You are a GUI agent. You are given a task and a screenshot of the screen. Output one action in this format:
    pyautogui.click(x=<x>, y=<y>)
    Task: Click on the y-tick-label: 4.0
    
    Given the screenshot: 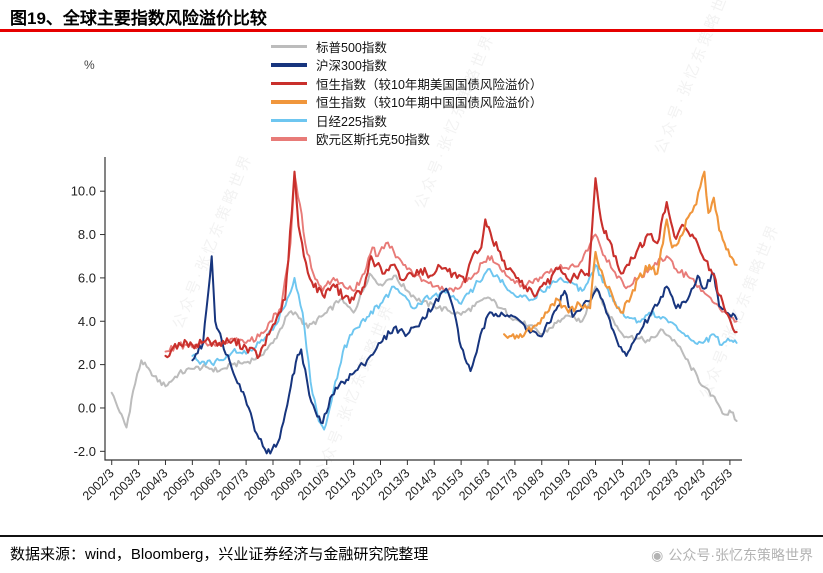 What is the action you would take?
    pyautogui.click(x=87, y=321)
    